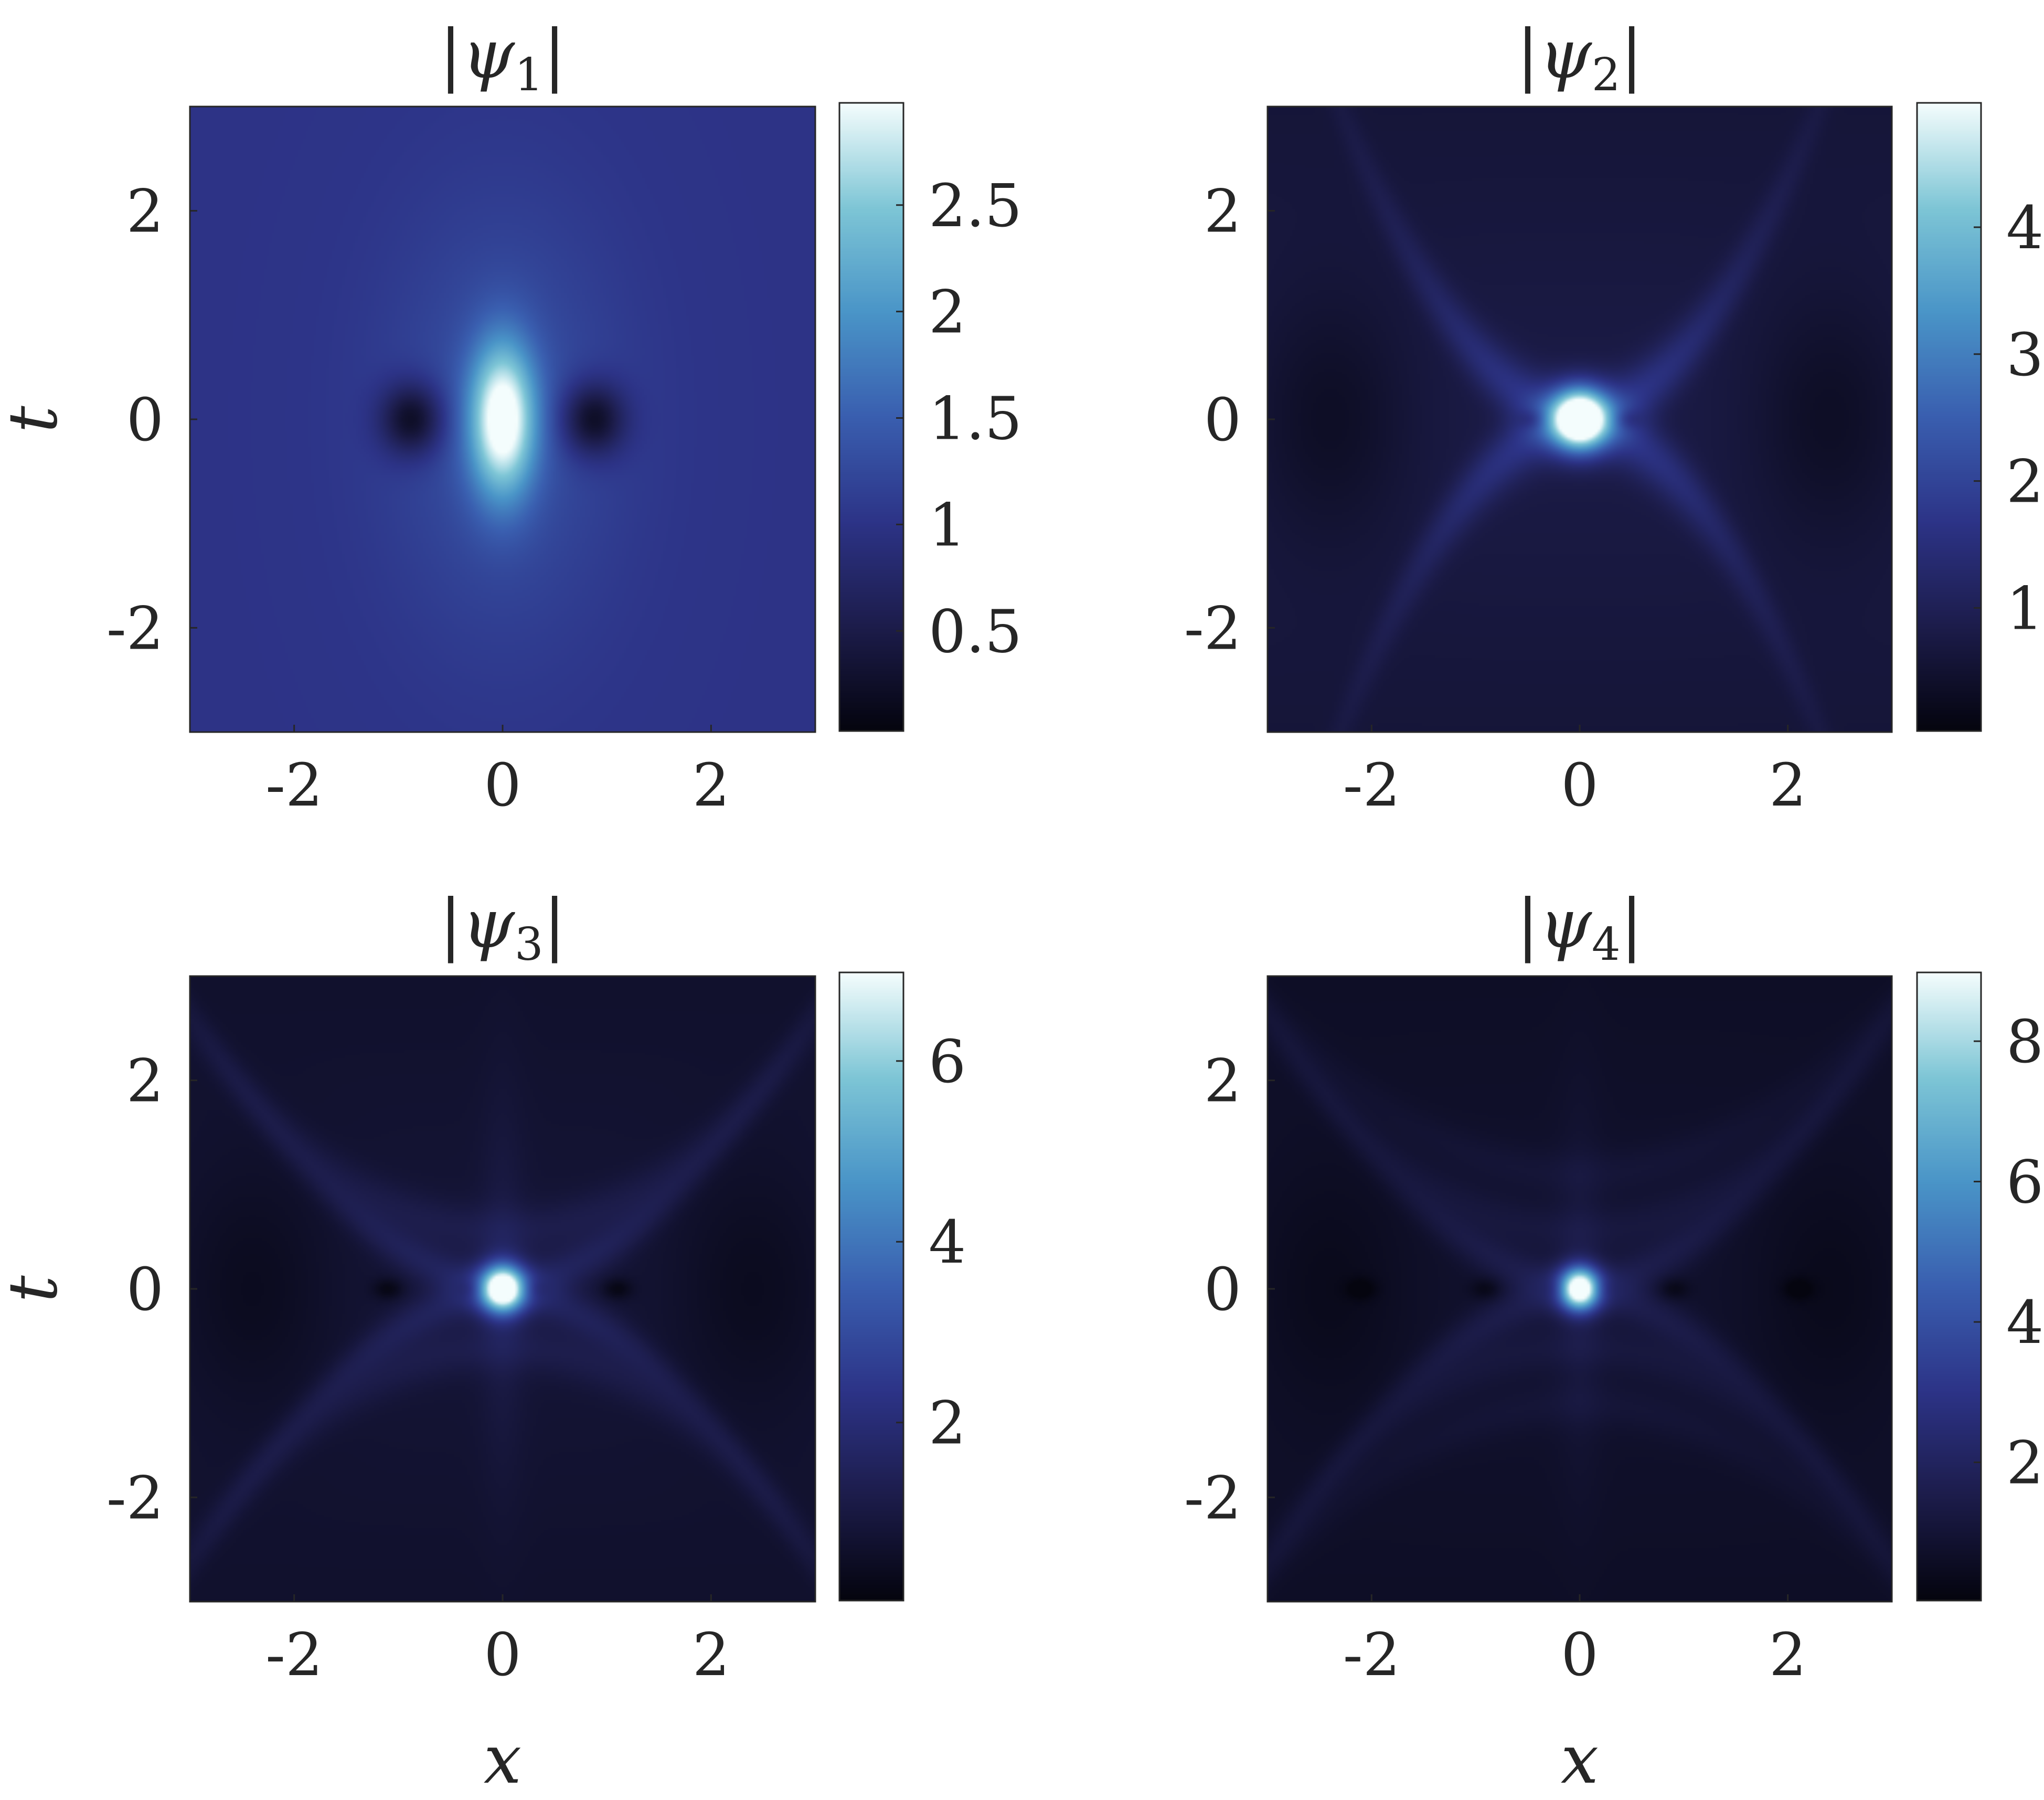  I want to click on colorbar-tick-label: 2.5, so click(976, 206).